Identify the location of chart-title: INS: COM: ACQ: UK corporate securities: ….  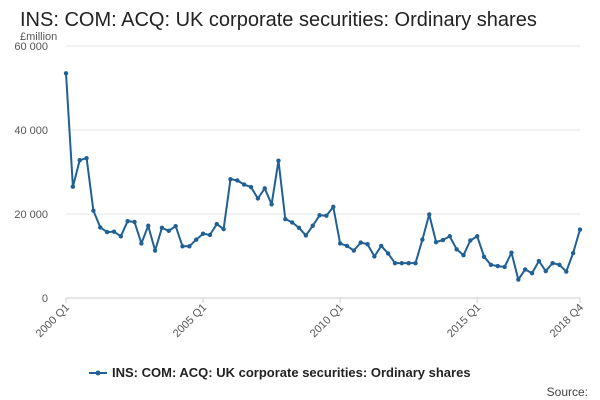
(278, 20).